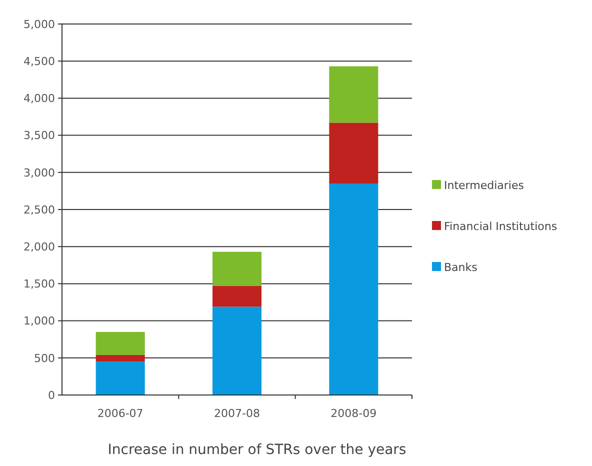 The width and height of the screenshot is (592, 466). I want to click on legend-label: Intermediaries, so click(484, 185).